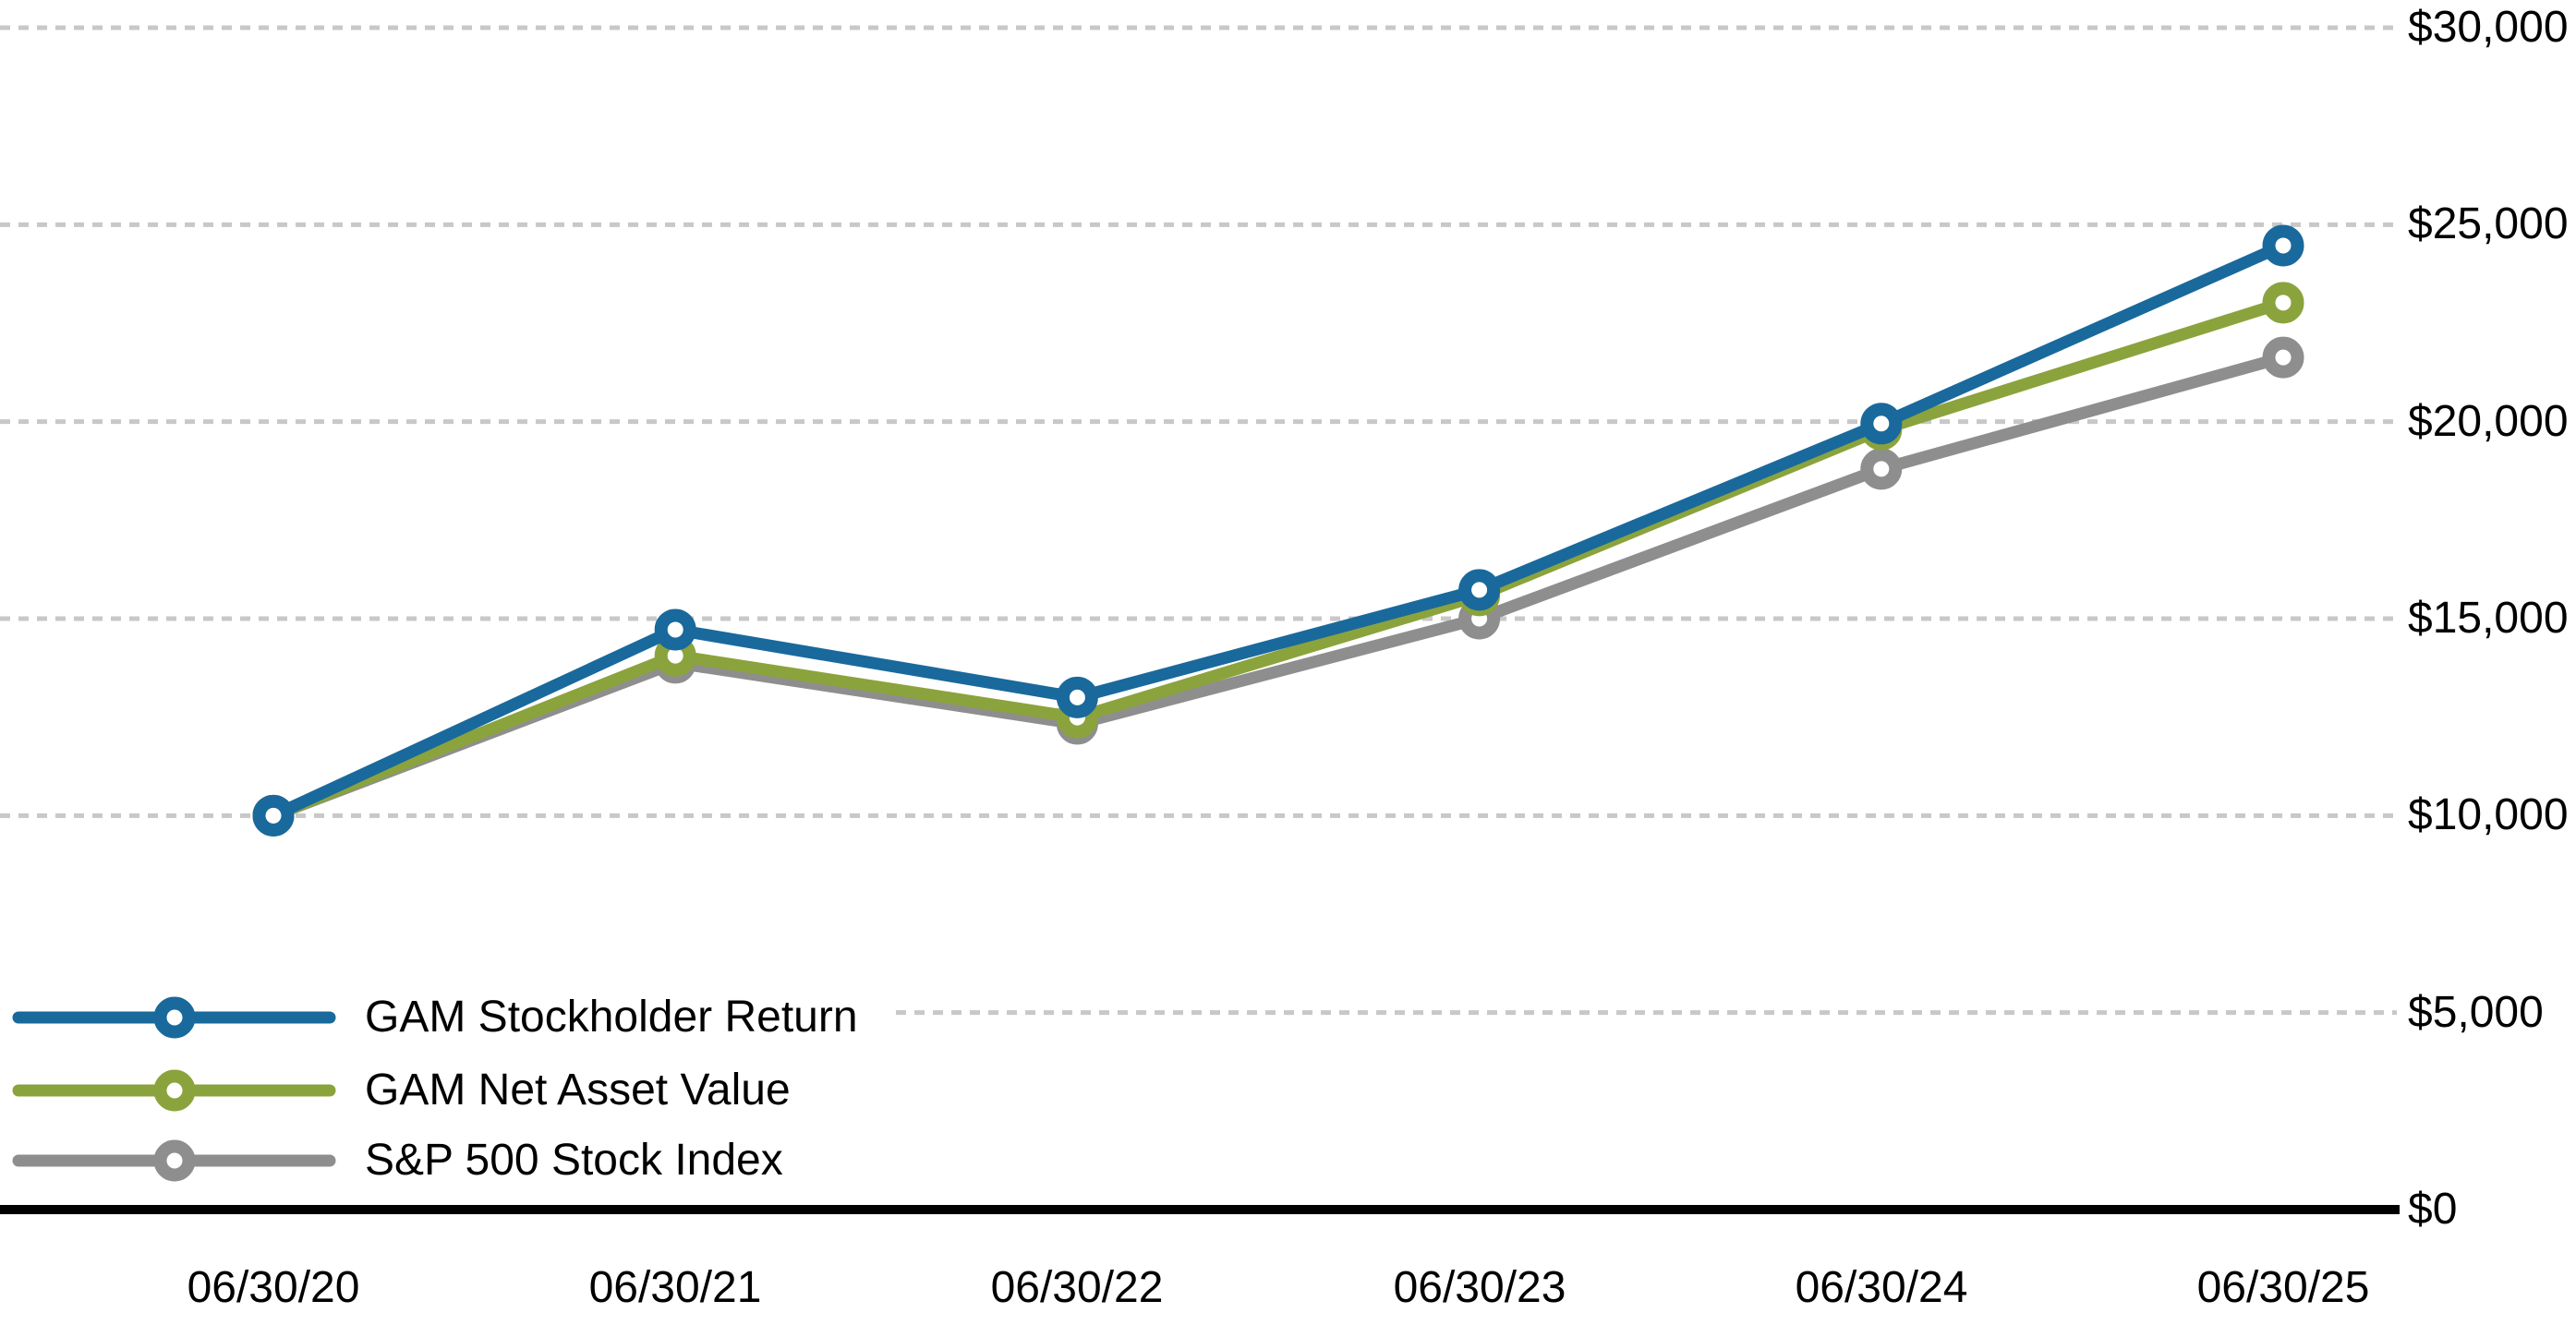 This screenshot has width=2576, height=1325. Describe the element at coordinates (2476, 1012) in the screenshot. I see `y-axis-tick-label: $5,000` at that location.